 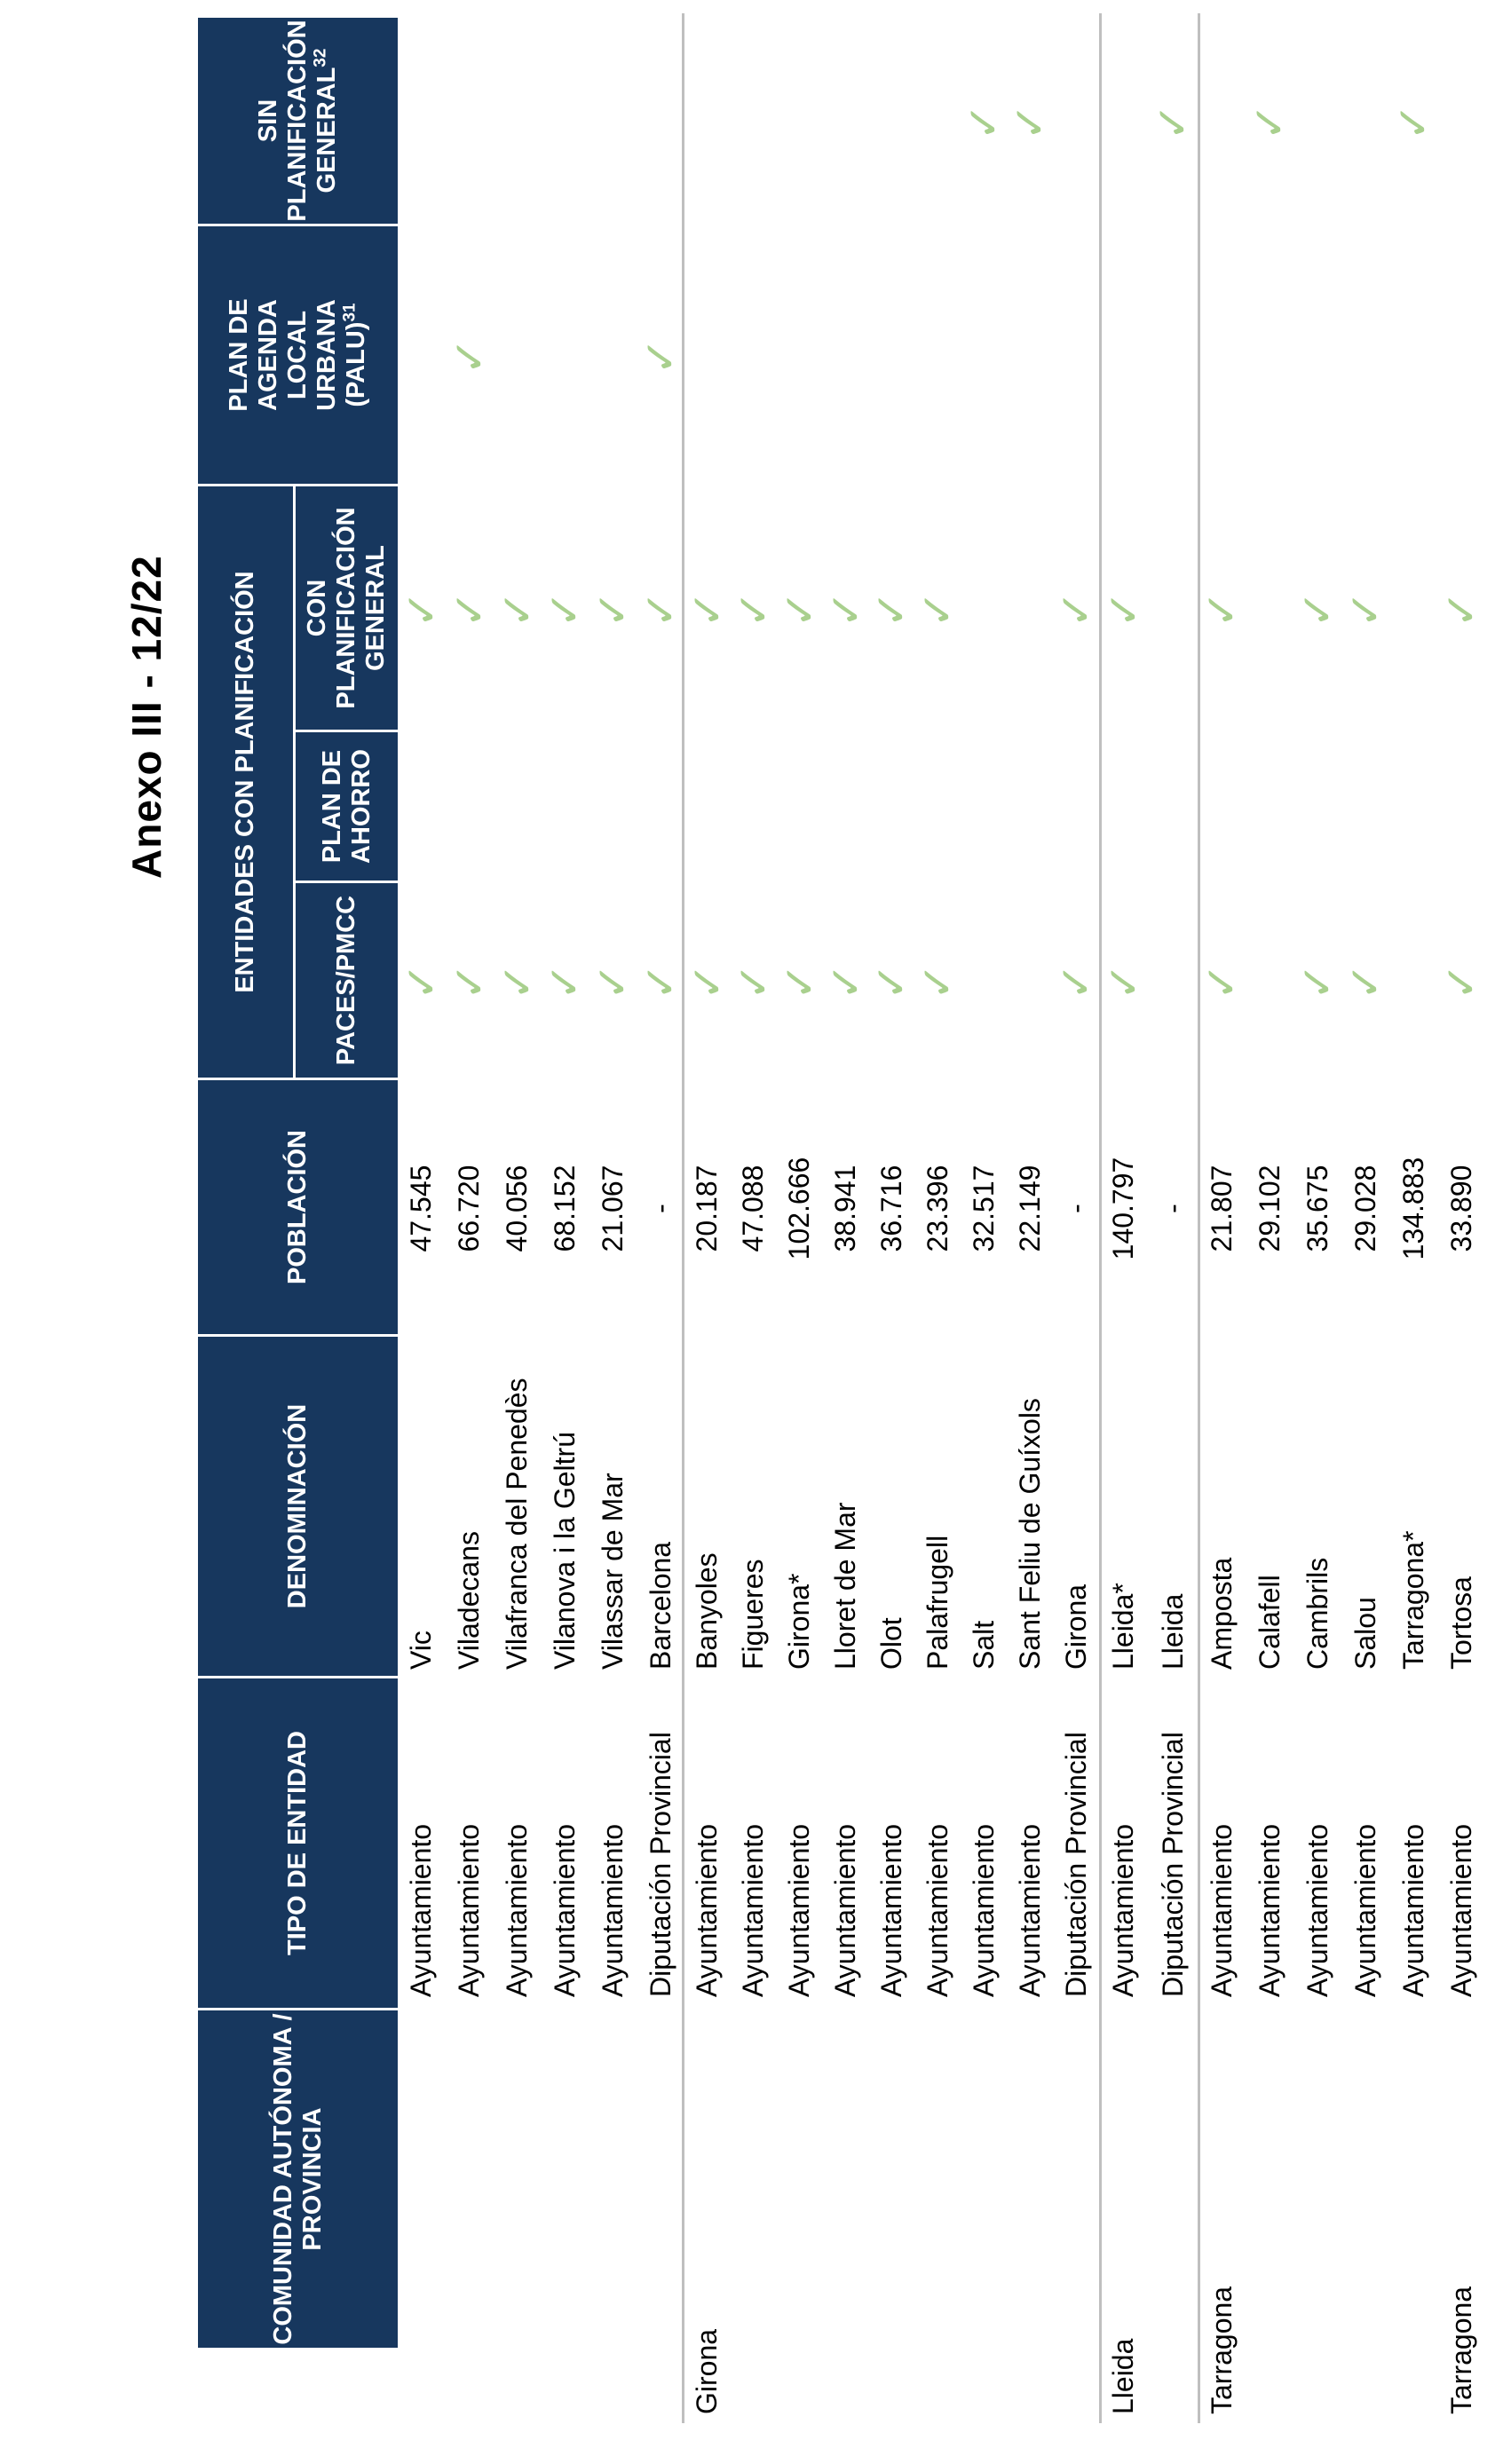 What do you see at coordinates (297, 1207) in the screenshot?
I see `header-line: POBLACIÓN` at bounding box center [297, 1207].